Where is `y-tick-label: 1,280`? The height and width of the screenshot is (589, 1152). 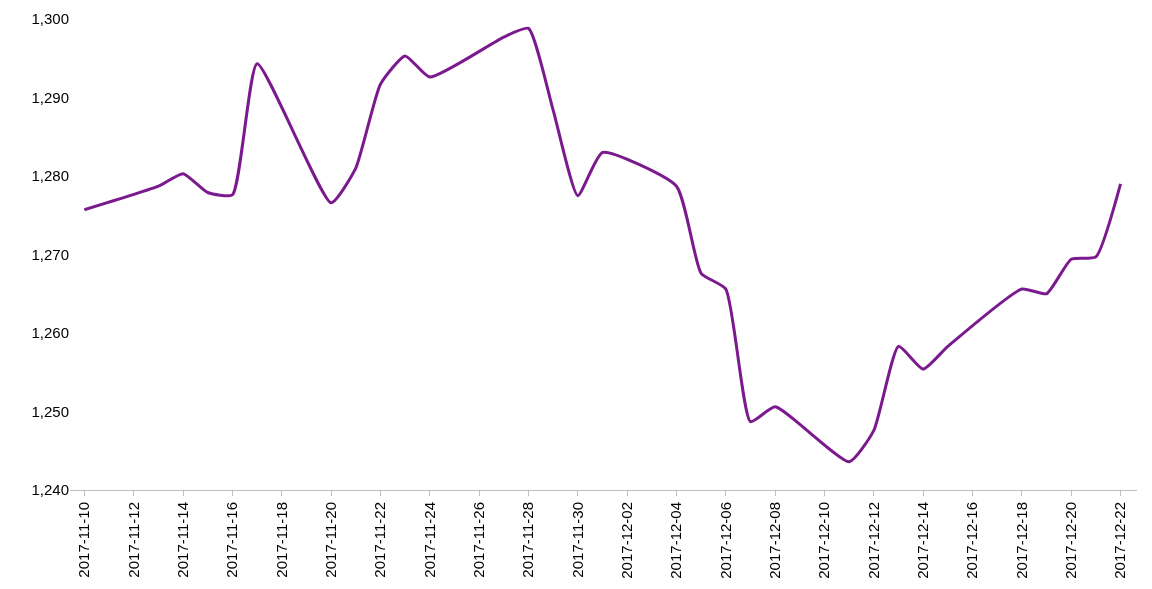 y-tick-label: 1,280 is located at coordinates (50, 176).